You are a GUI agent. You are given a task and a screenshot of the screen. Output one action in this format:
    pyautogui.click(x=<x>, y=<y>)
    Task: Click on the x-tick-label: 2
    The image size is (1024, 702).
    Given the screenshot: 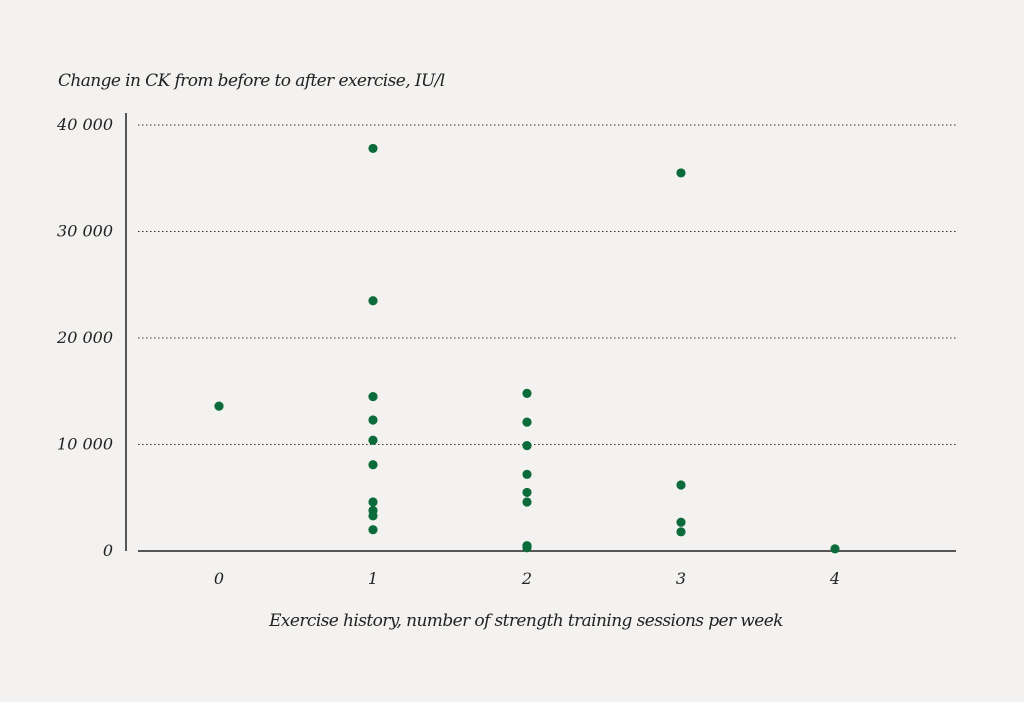 What is the action you would take?
    pyautogui.click(x=526, y=578)
    